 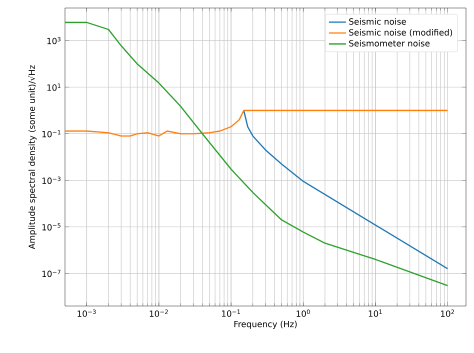 I want to click on y-tick-label: 10$^{3}$, so click(x=54, y=40).